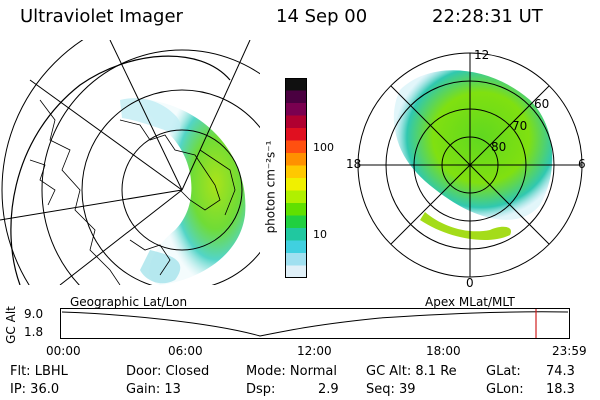 Image resolution: width=600 pixels, height=400 pixels. What do you see at coordinates (10, 325) in the screenshot?
I see `altitude-ylabel: GC Alt` at bounding box center [10, 325].